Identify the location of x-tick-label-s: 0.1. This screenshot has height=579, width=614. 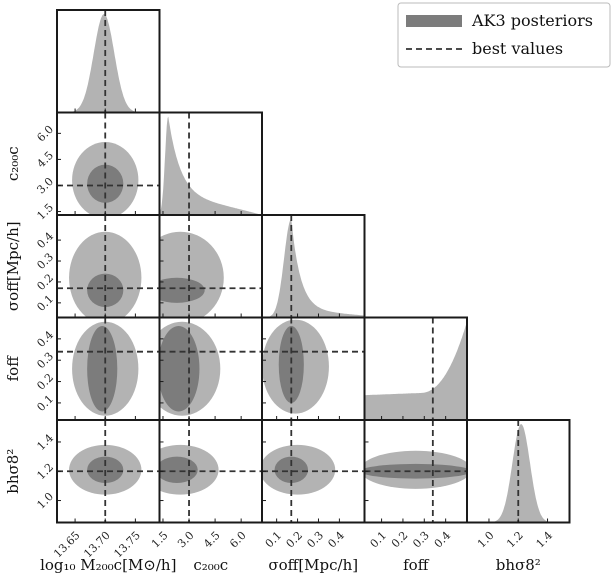
(274, 540).